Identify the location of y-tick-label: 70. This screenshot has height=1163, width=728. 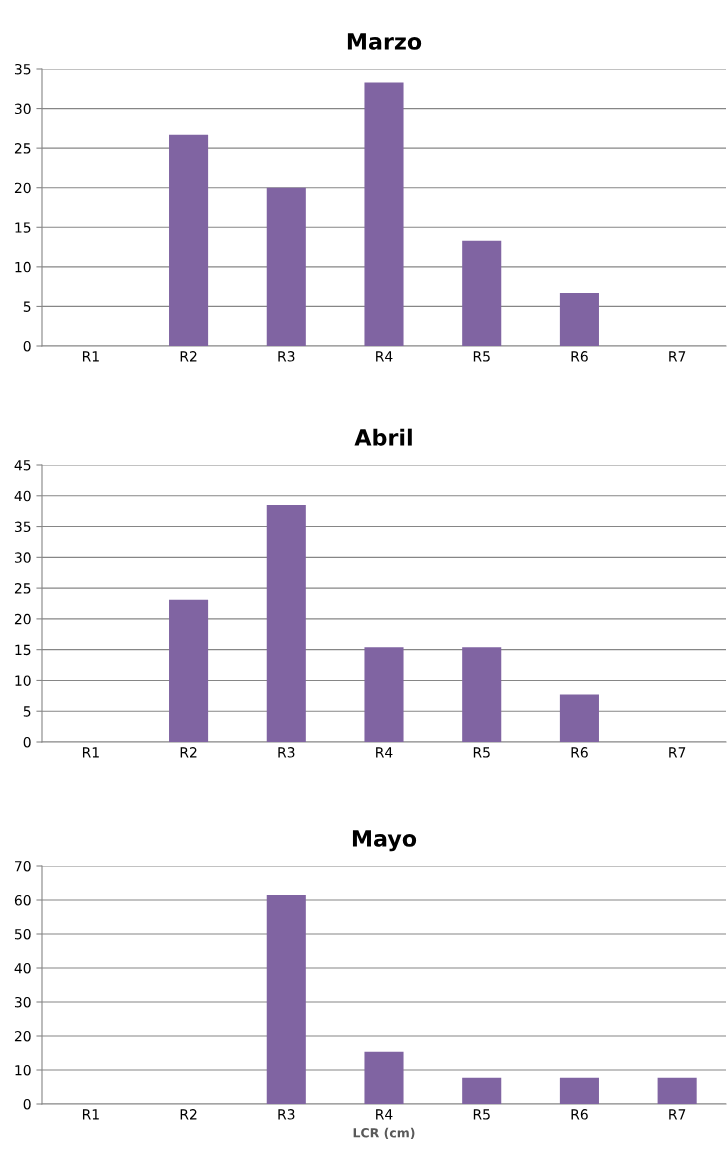
(23, 866).